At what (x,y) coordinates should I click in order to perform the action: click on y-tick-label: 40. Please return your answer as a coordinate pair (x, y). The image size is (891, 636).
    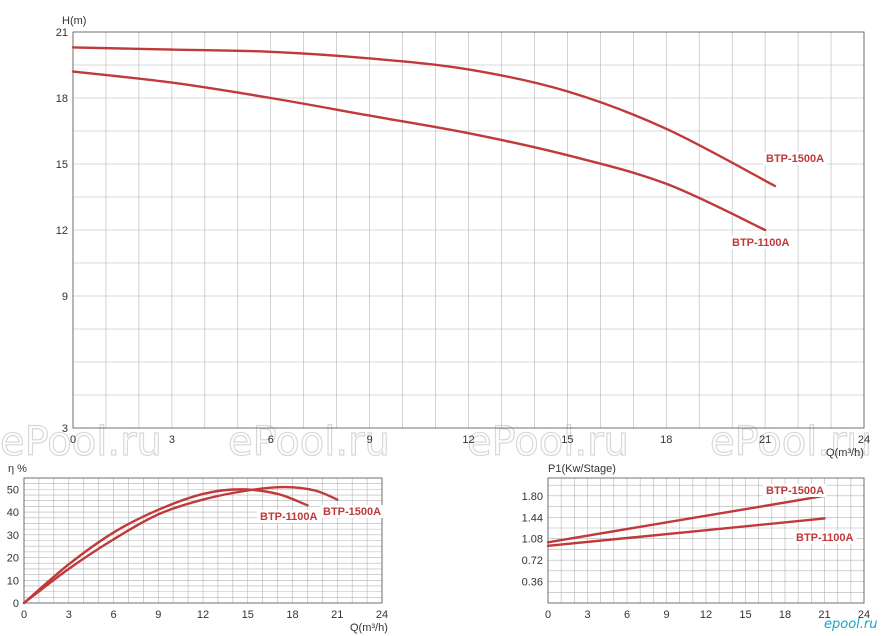
    Looking at the image, I should click on (13, 513).